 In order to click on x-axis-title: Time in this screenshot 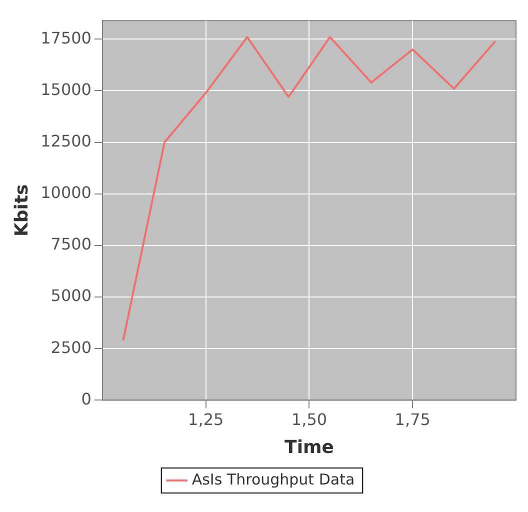, I will do `click(309, 447)`.